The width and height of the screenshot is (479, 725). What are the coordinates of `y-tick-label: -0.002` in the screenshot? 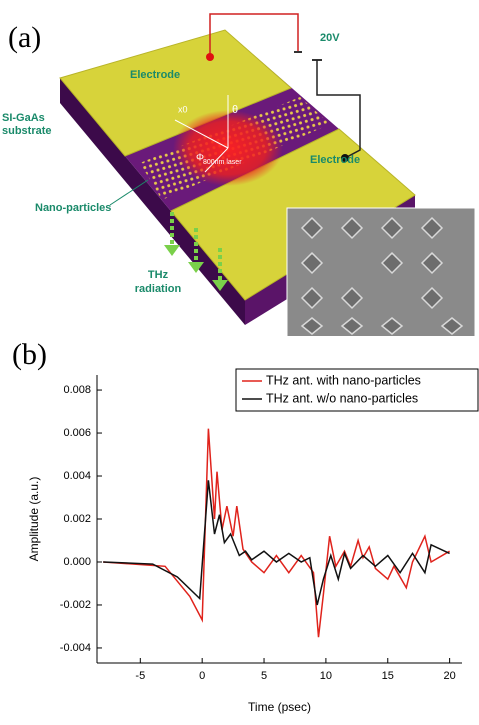 It's located at (75, 605).